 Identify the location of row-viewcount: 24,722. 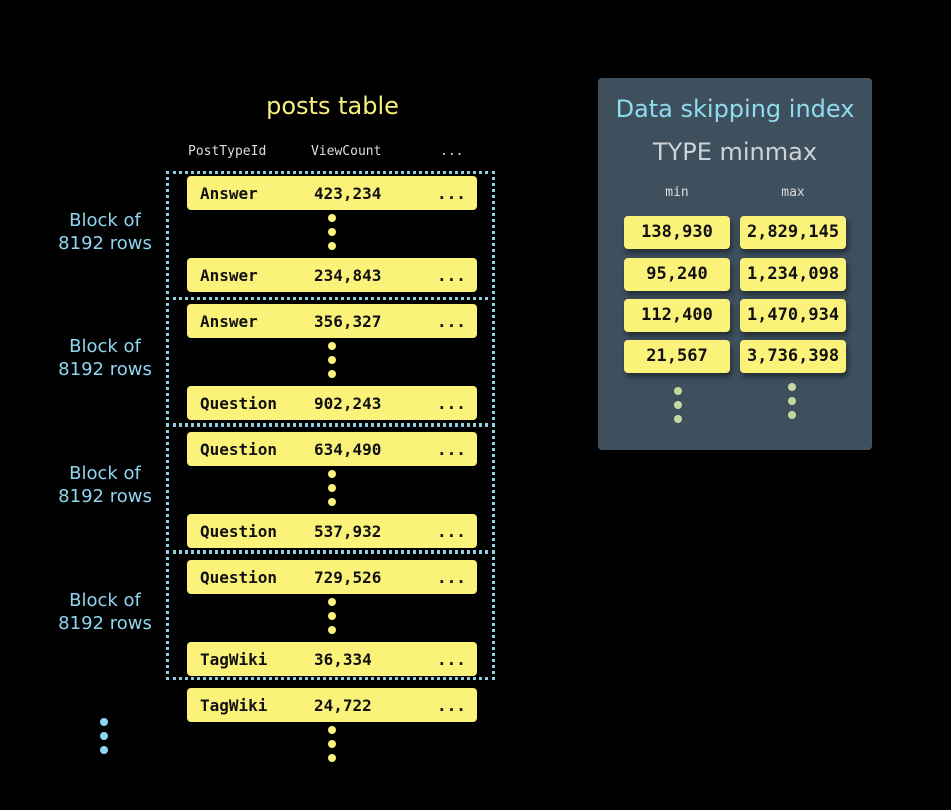
(343, 705).